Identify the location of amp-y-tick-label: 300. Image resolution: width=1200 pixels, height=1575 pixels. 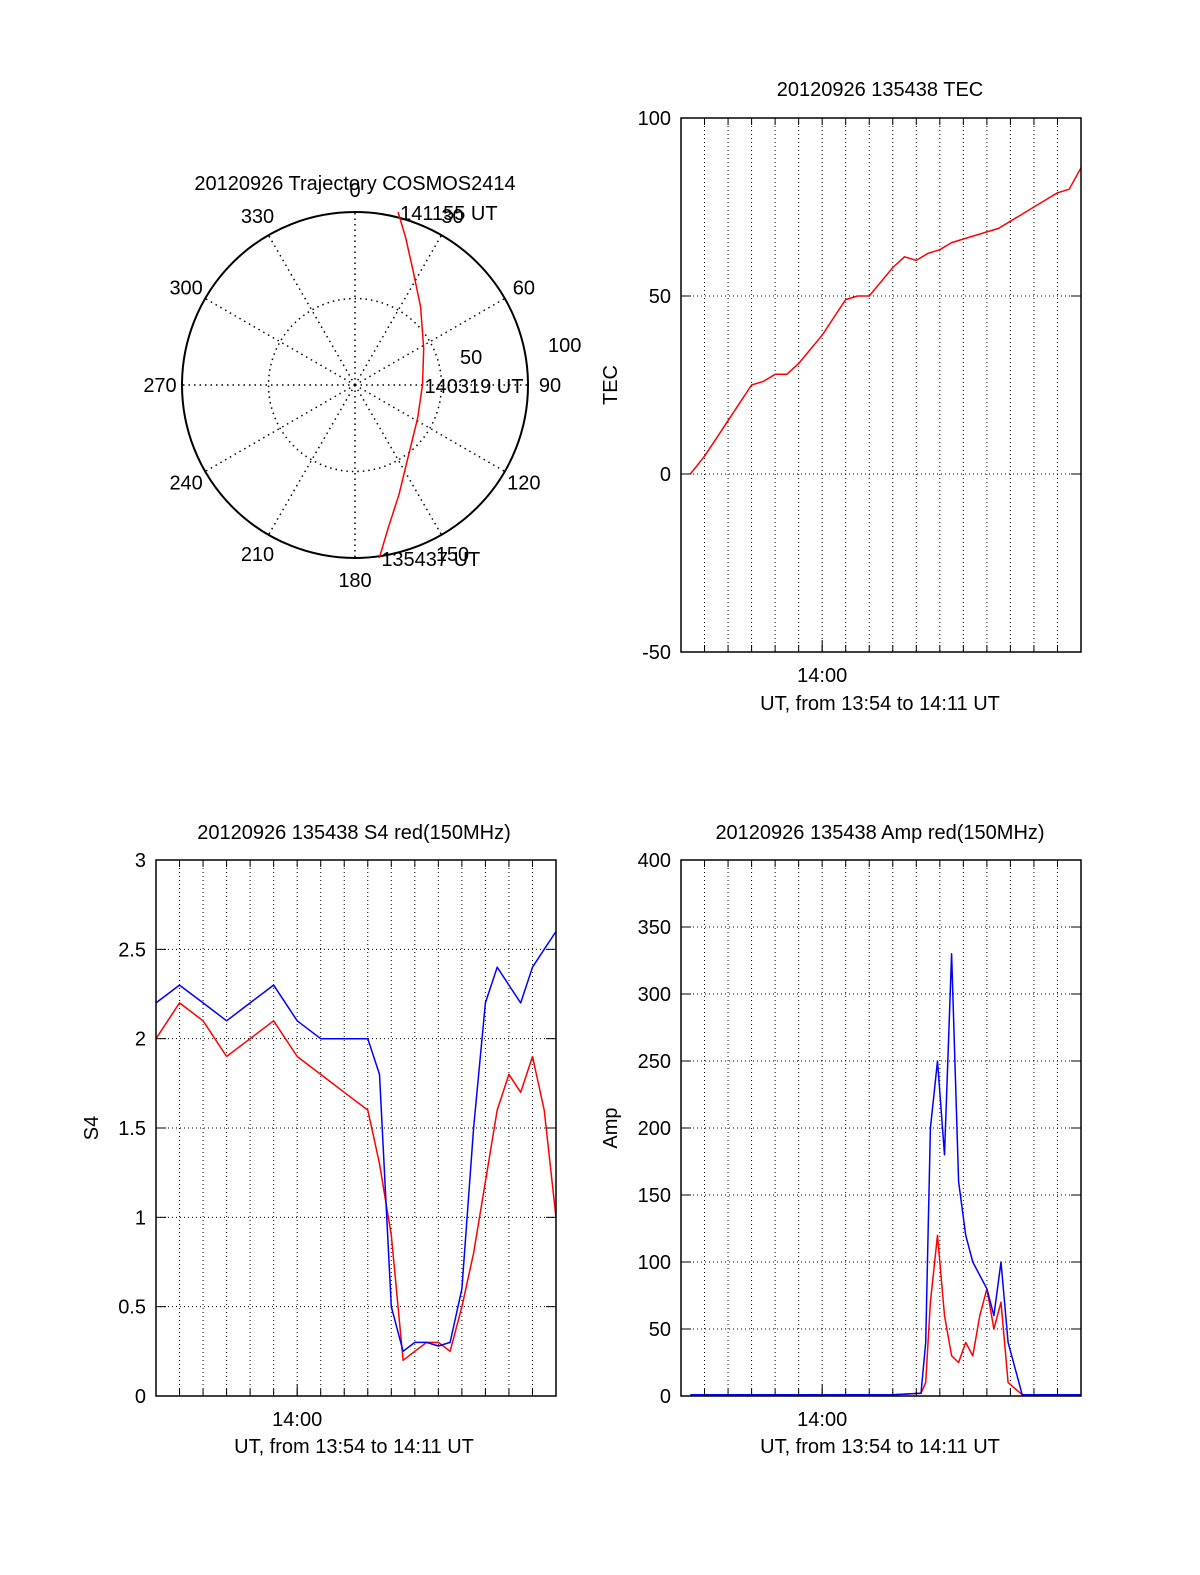
(654, 995).